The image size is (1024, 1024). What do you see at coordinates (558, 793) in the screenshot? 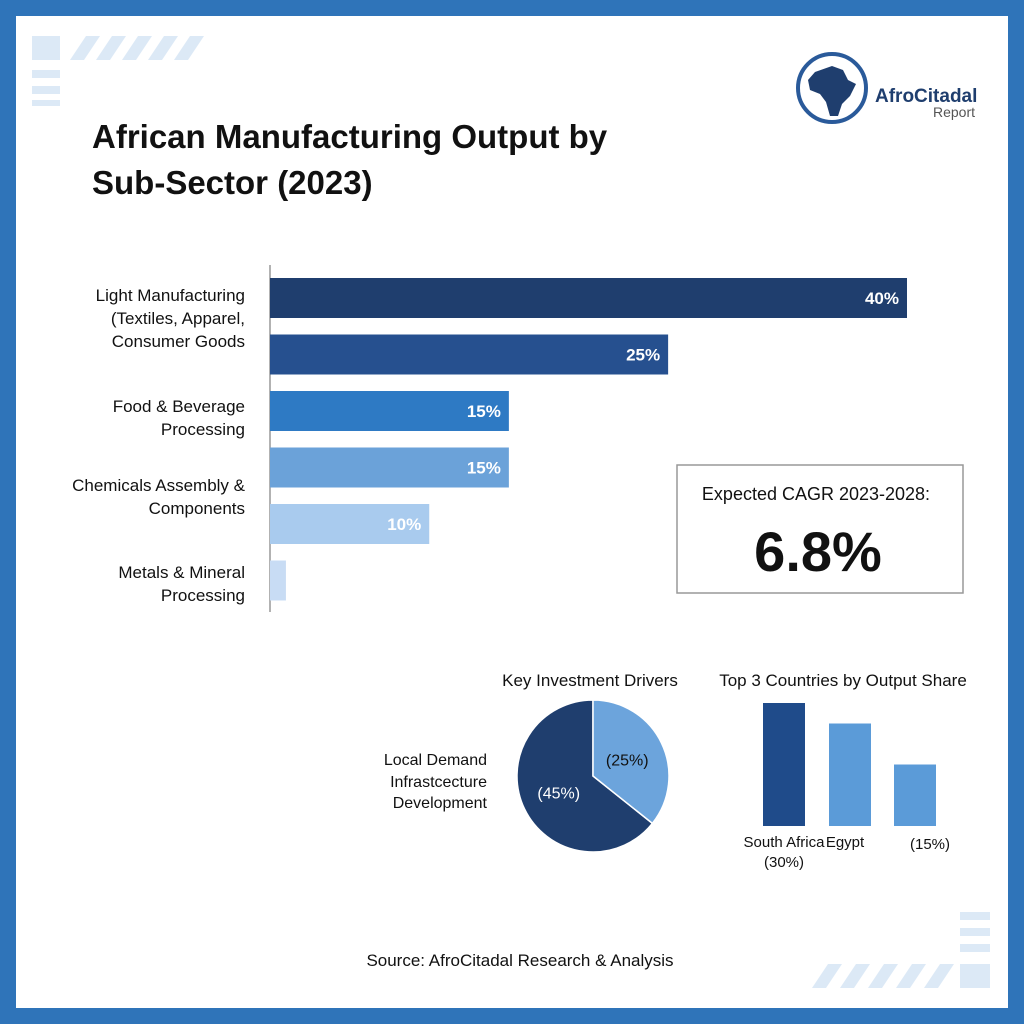
I see `slice-label: (45%)` at bounding box center [558, 793].